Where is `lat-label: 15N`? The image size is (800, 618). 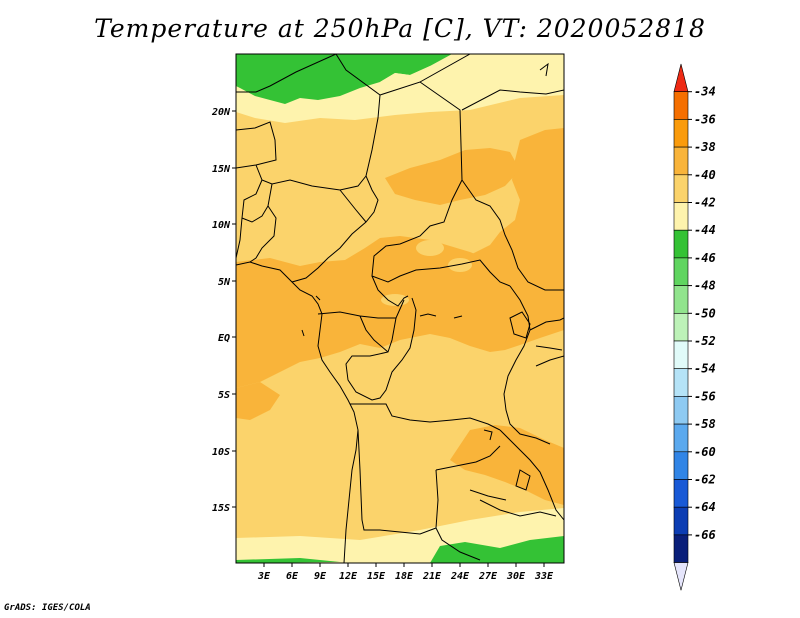 lat-label: 15N is located at coordinates (221, 169).